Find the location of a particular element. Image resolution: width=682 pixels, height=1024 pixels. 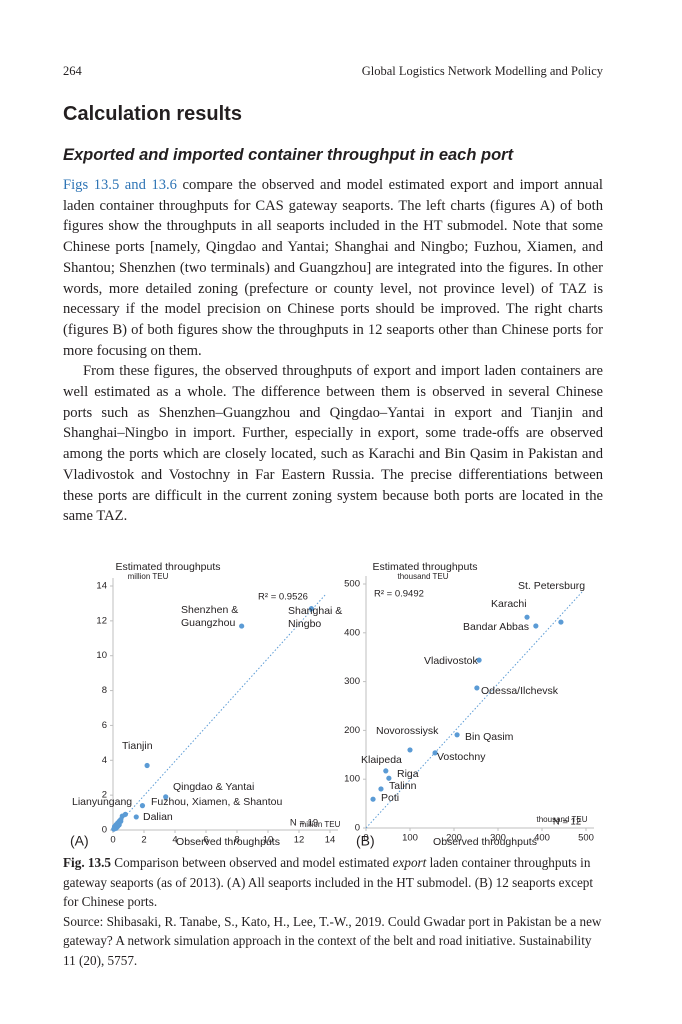

x-tick-label: 300 is located at coordinates (498, 838).